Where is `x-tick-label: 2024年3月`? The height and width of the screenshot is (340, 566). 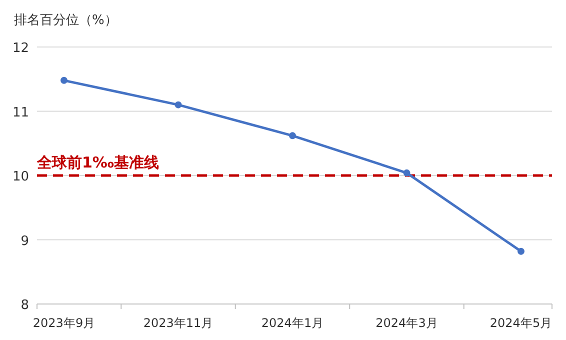
x-tick-label: 2024年3月 is located at coordinates (407, 323).